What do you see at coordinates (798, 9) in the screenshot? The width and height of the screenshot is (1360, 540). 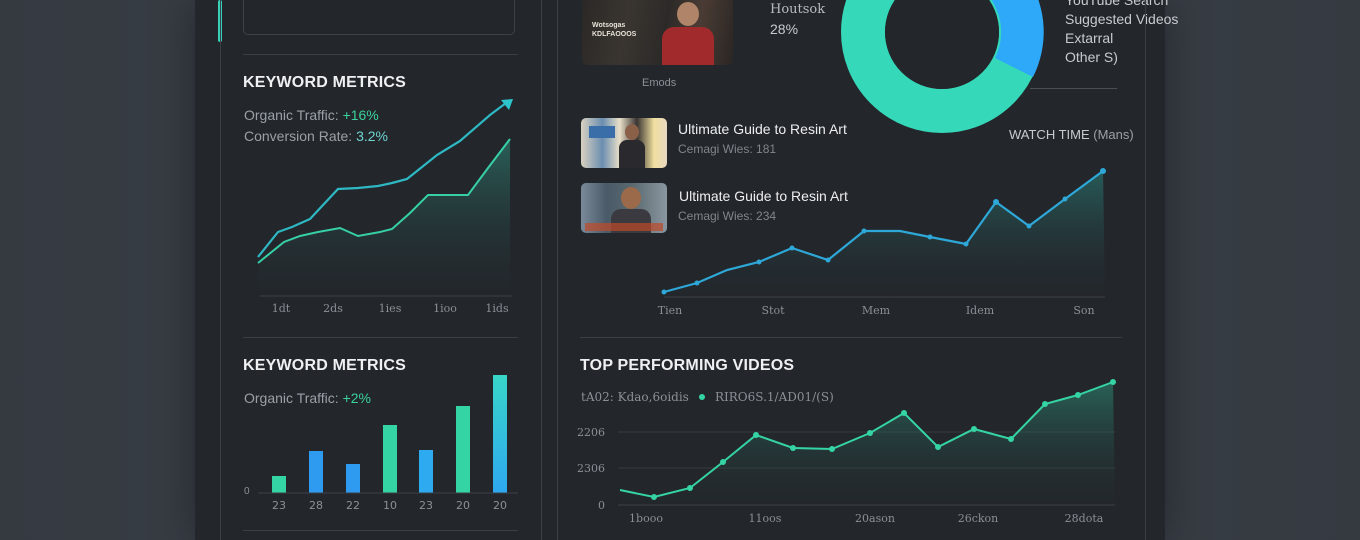 I see `top-video-stat-label: Houtsok` at bounding box center [798, 9].